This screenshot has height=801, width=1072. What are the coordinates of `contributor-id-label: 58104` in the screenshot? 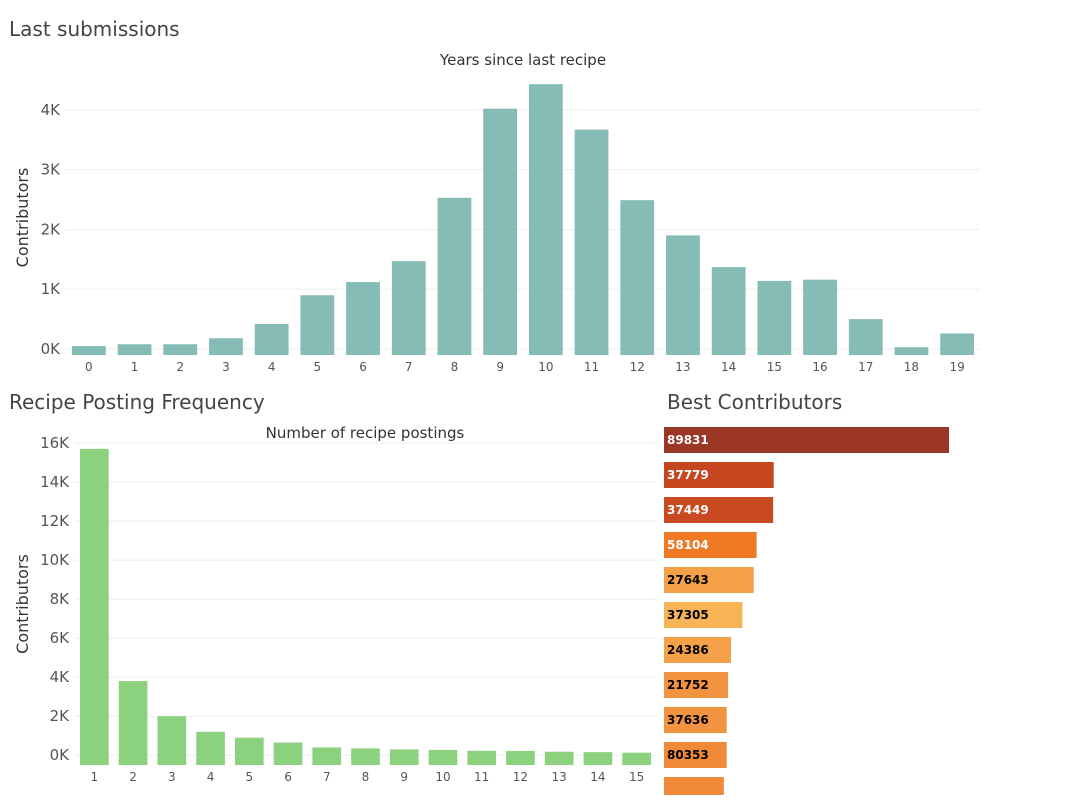 It's located at (688, 545).